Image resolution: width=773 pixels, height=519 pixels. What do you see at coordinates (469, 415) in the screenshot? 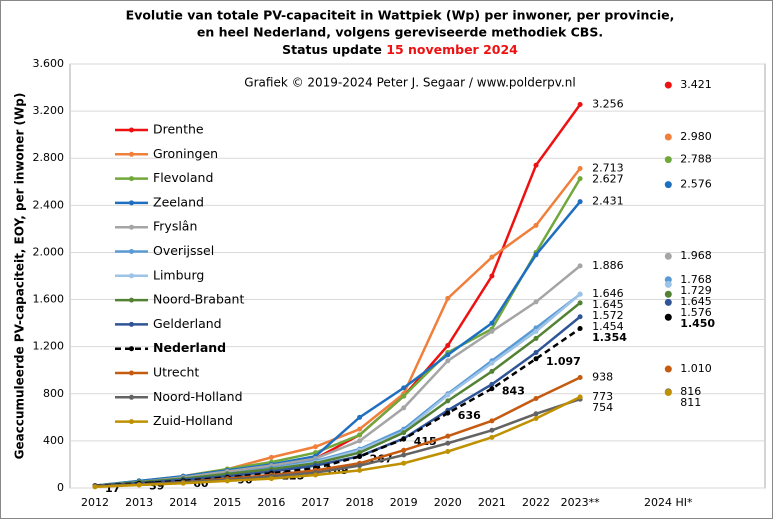
I see `data-label: 636` at bounding box center [469, 415].